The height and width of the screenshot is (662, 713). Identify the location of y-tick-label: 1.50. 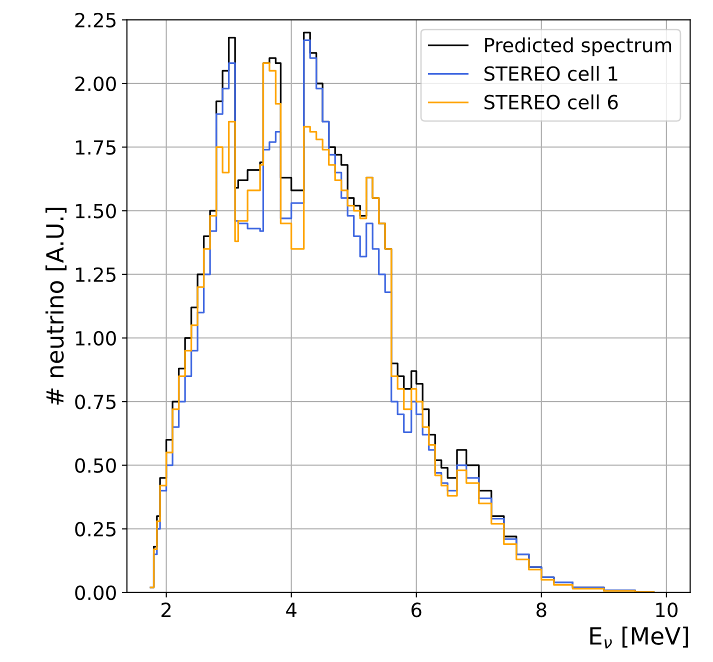
(96, 211).